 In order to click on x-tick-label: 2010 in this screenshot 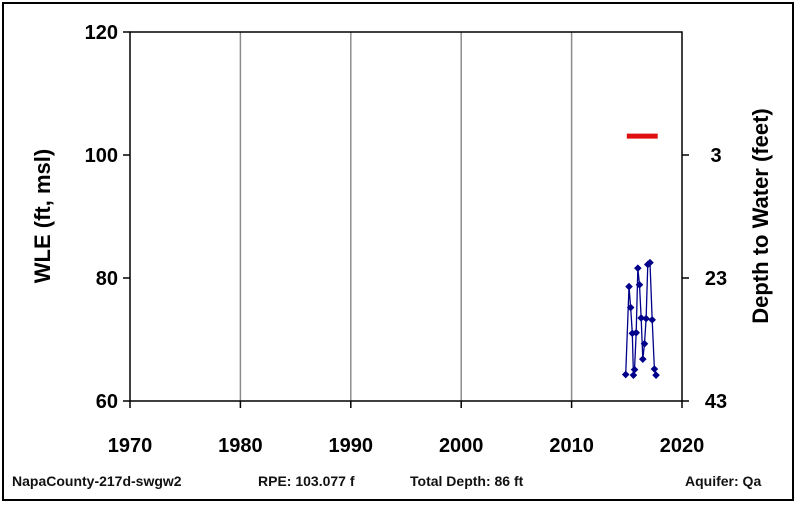, I will do `click(571, 446)`.